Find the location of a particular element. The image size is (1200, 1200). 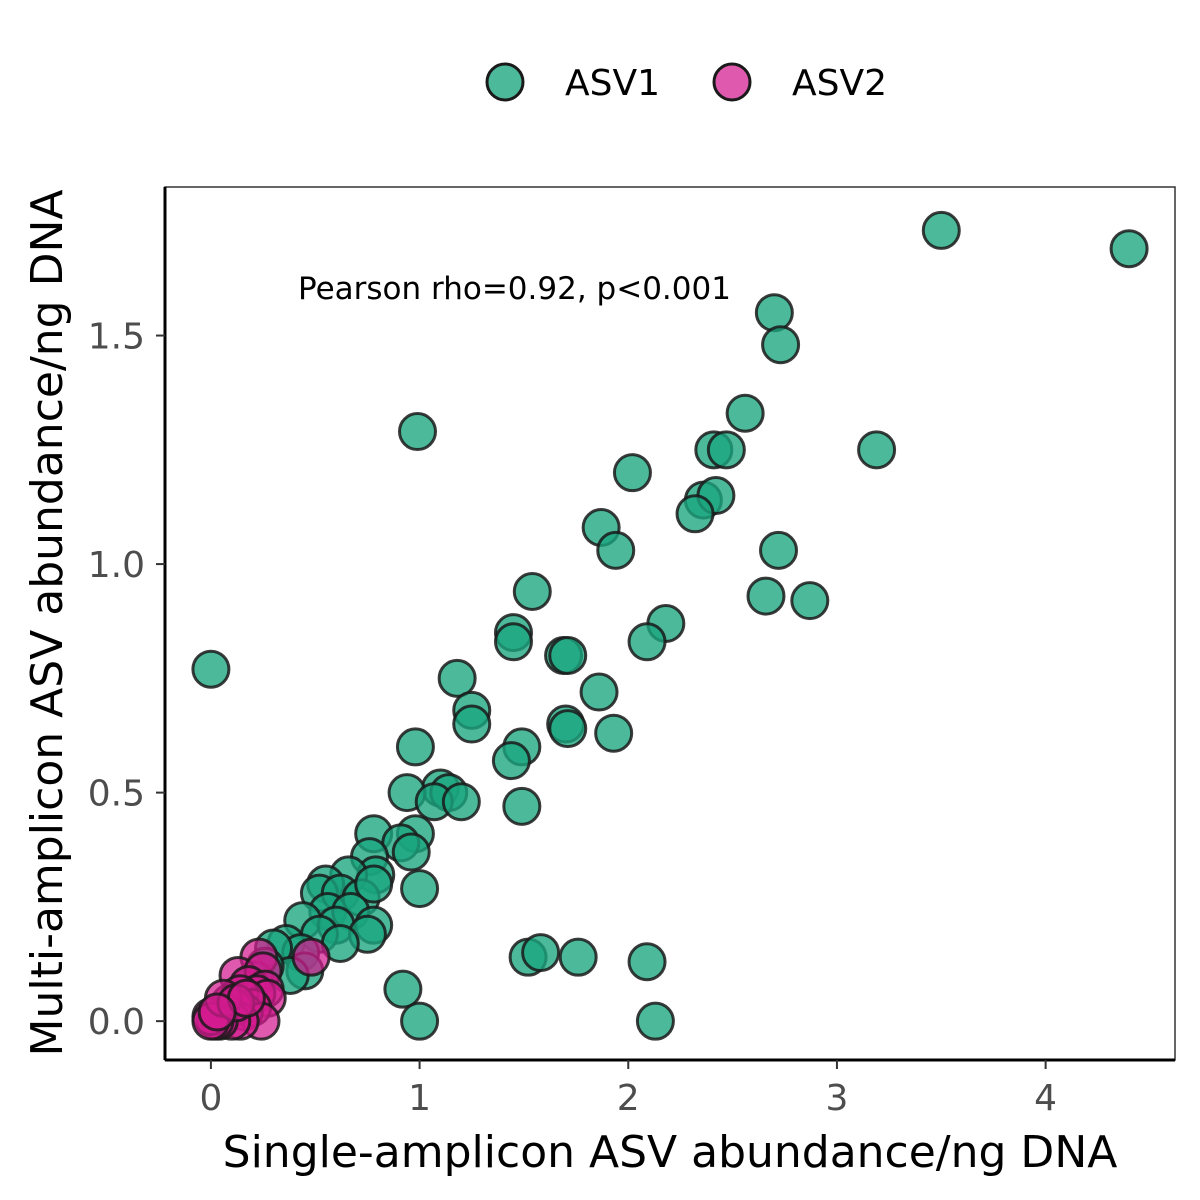

x-tick-label: 3 is located at coordinates (836, 1098).